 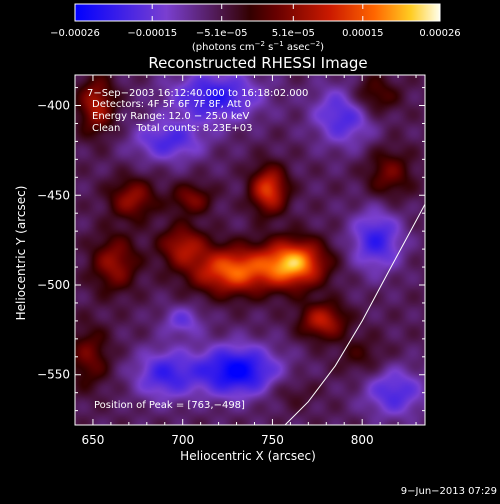 What do you see at coordinates (152, 33) in the screenshot?
I see `colorbar-tick-label: −0.00015` at bounding box center [152, 33].